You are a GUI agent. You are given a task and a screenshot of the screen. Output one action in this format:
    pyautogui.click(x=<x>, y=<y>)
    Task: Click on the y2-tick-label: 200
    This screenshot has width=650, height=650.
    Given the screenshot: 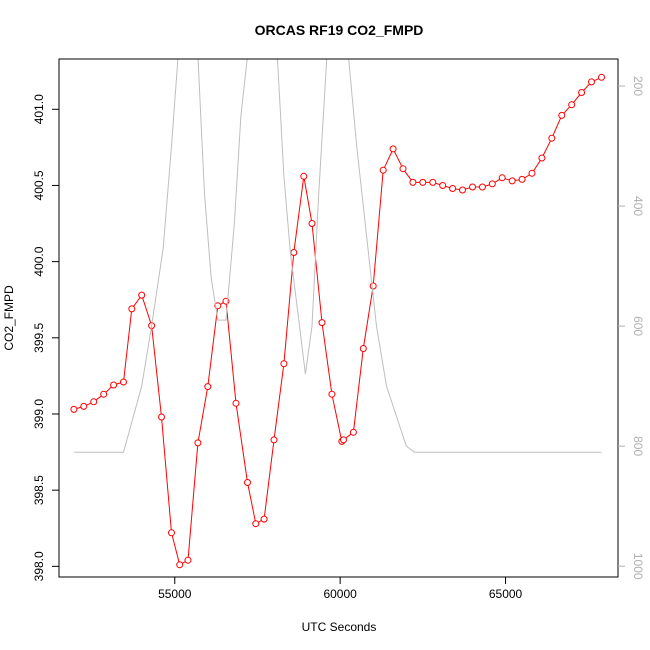 What is the action you would take?
    pyautogui.click(x=638, y=86)
    